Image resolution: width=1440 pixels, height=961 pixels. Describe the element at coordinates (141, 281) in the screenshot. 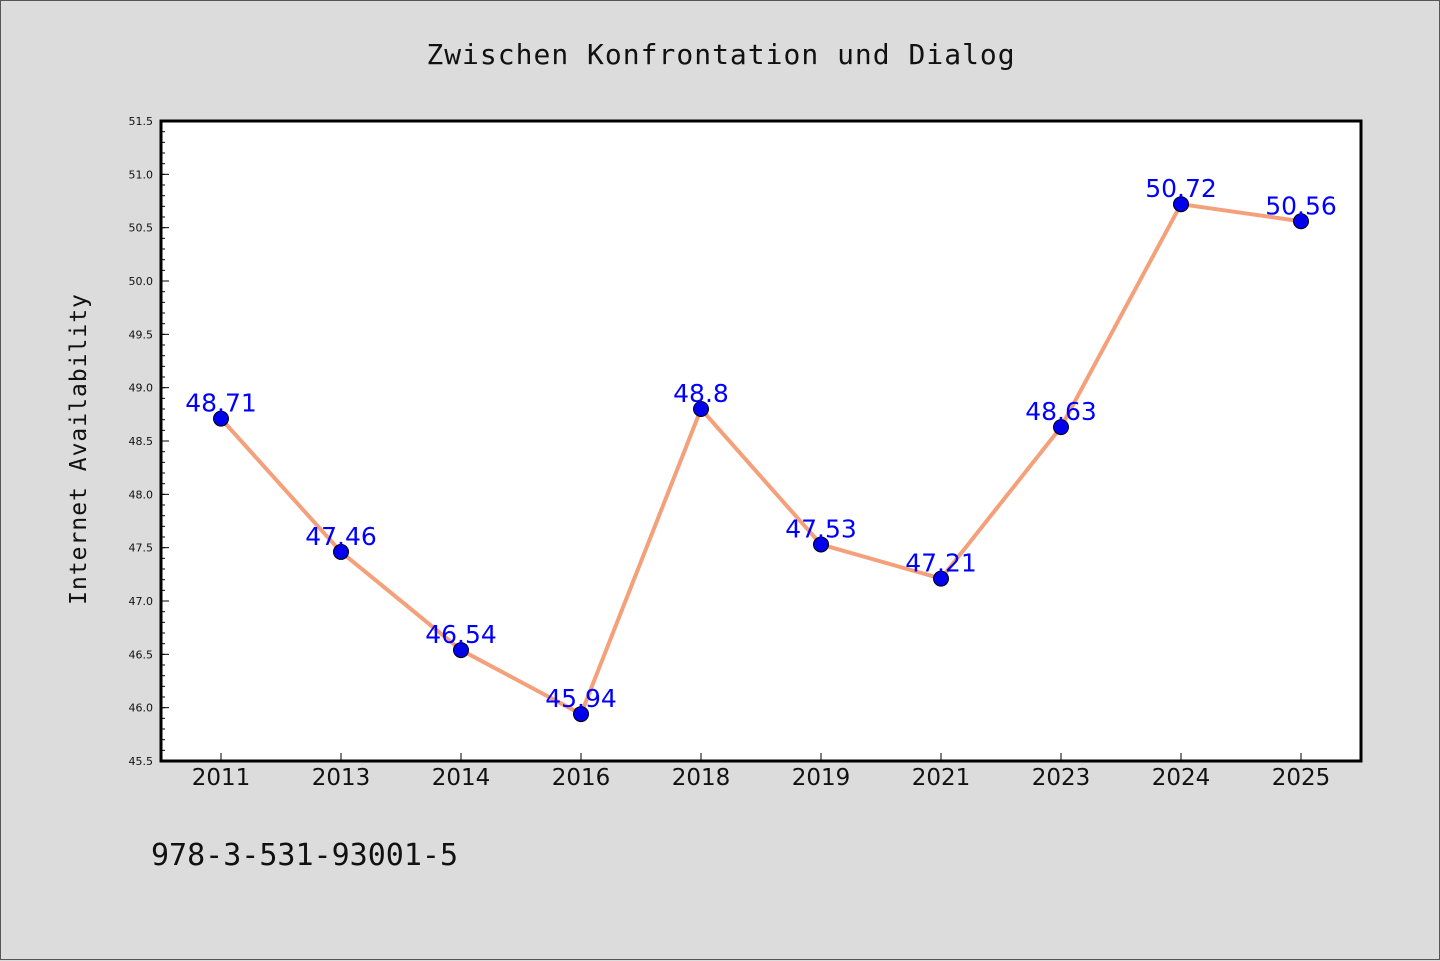

I see `y-tick-label: 50.0` at that location.